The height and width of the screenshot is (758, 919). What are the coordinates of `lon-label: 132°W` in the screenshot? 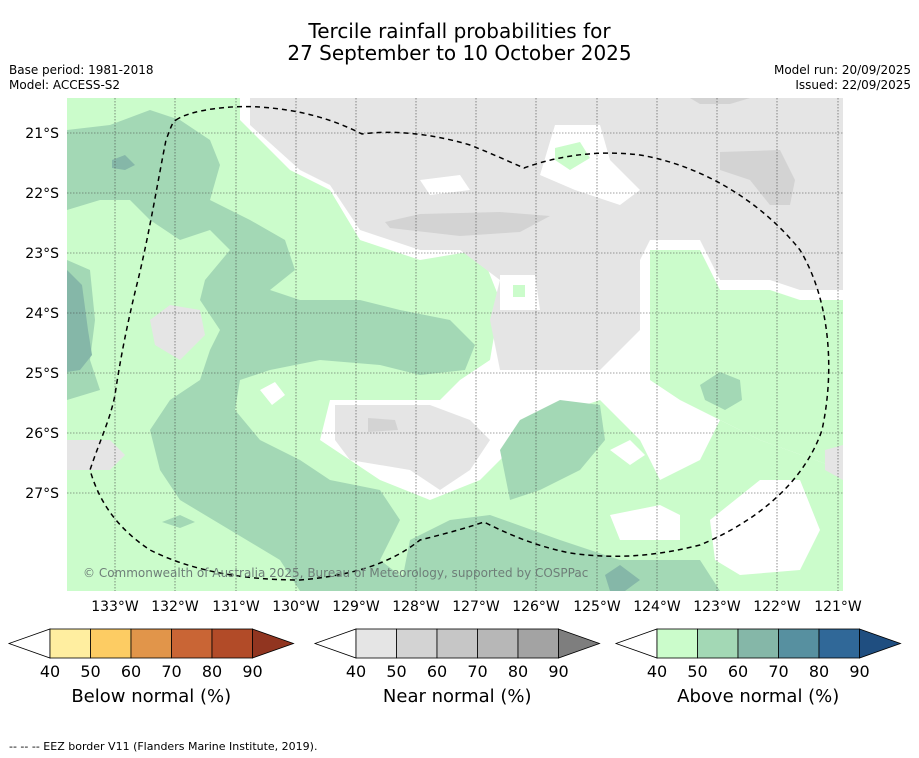 It's located at (175, 607).